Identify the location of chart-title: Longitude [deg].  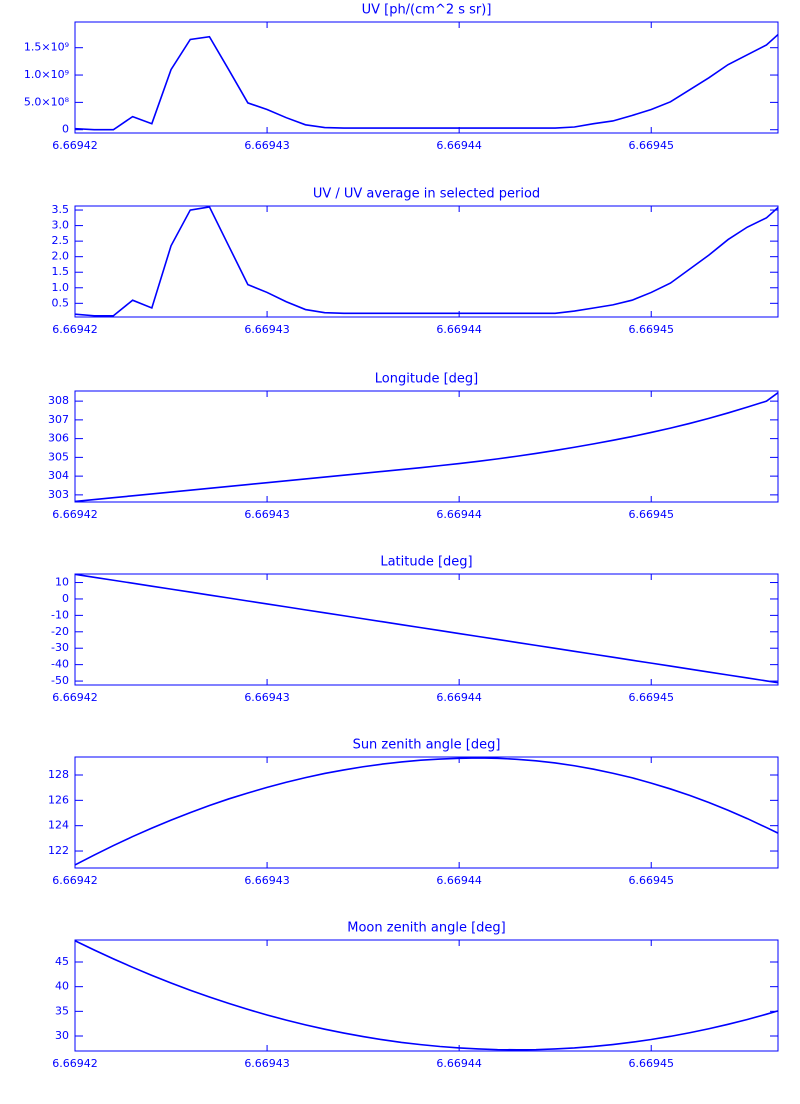
(426, 379).